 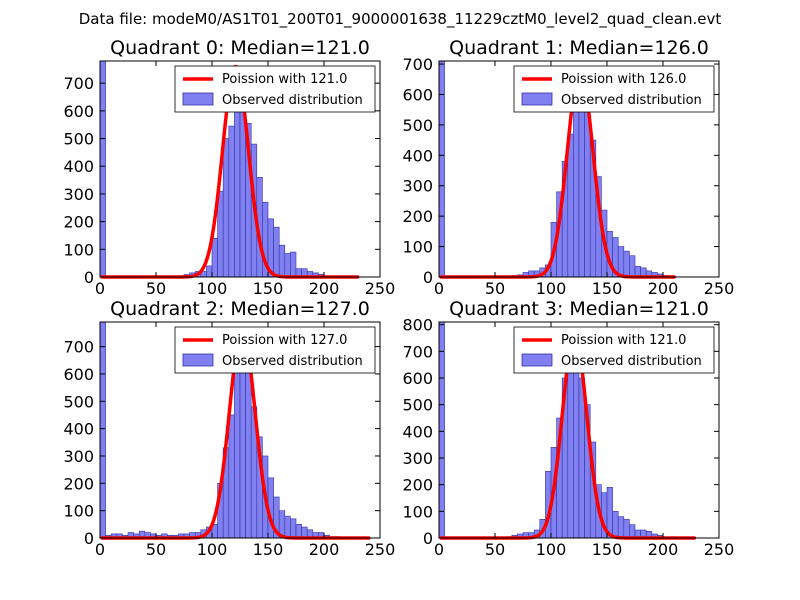 What do you see at coordinates (579, 309) in the screenshot?
I see `panel-title: Quadrant 3: Median=121.0` at bounding box center [579, 309].